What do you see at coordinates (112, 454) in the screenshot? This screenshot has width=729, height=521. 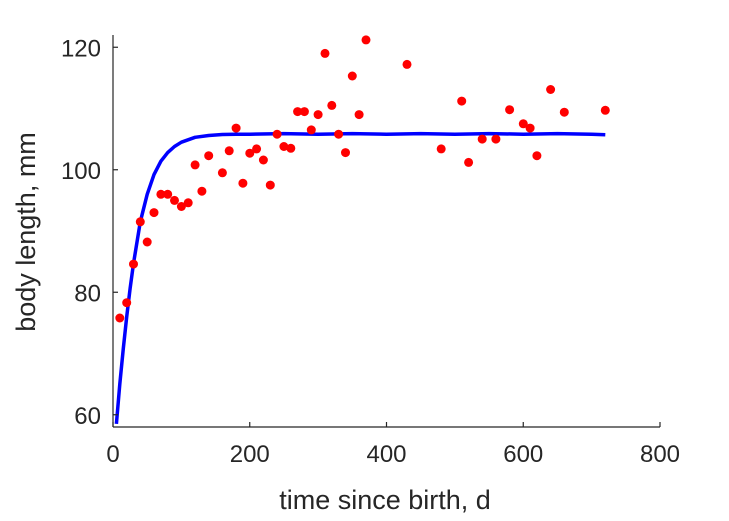 I see `x-tick-label: 0` at bounding box center [112, 454].